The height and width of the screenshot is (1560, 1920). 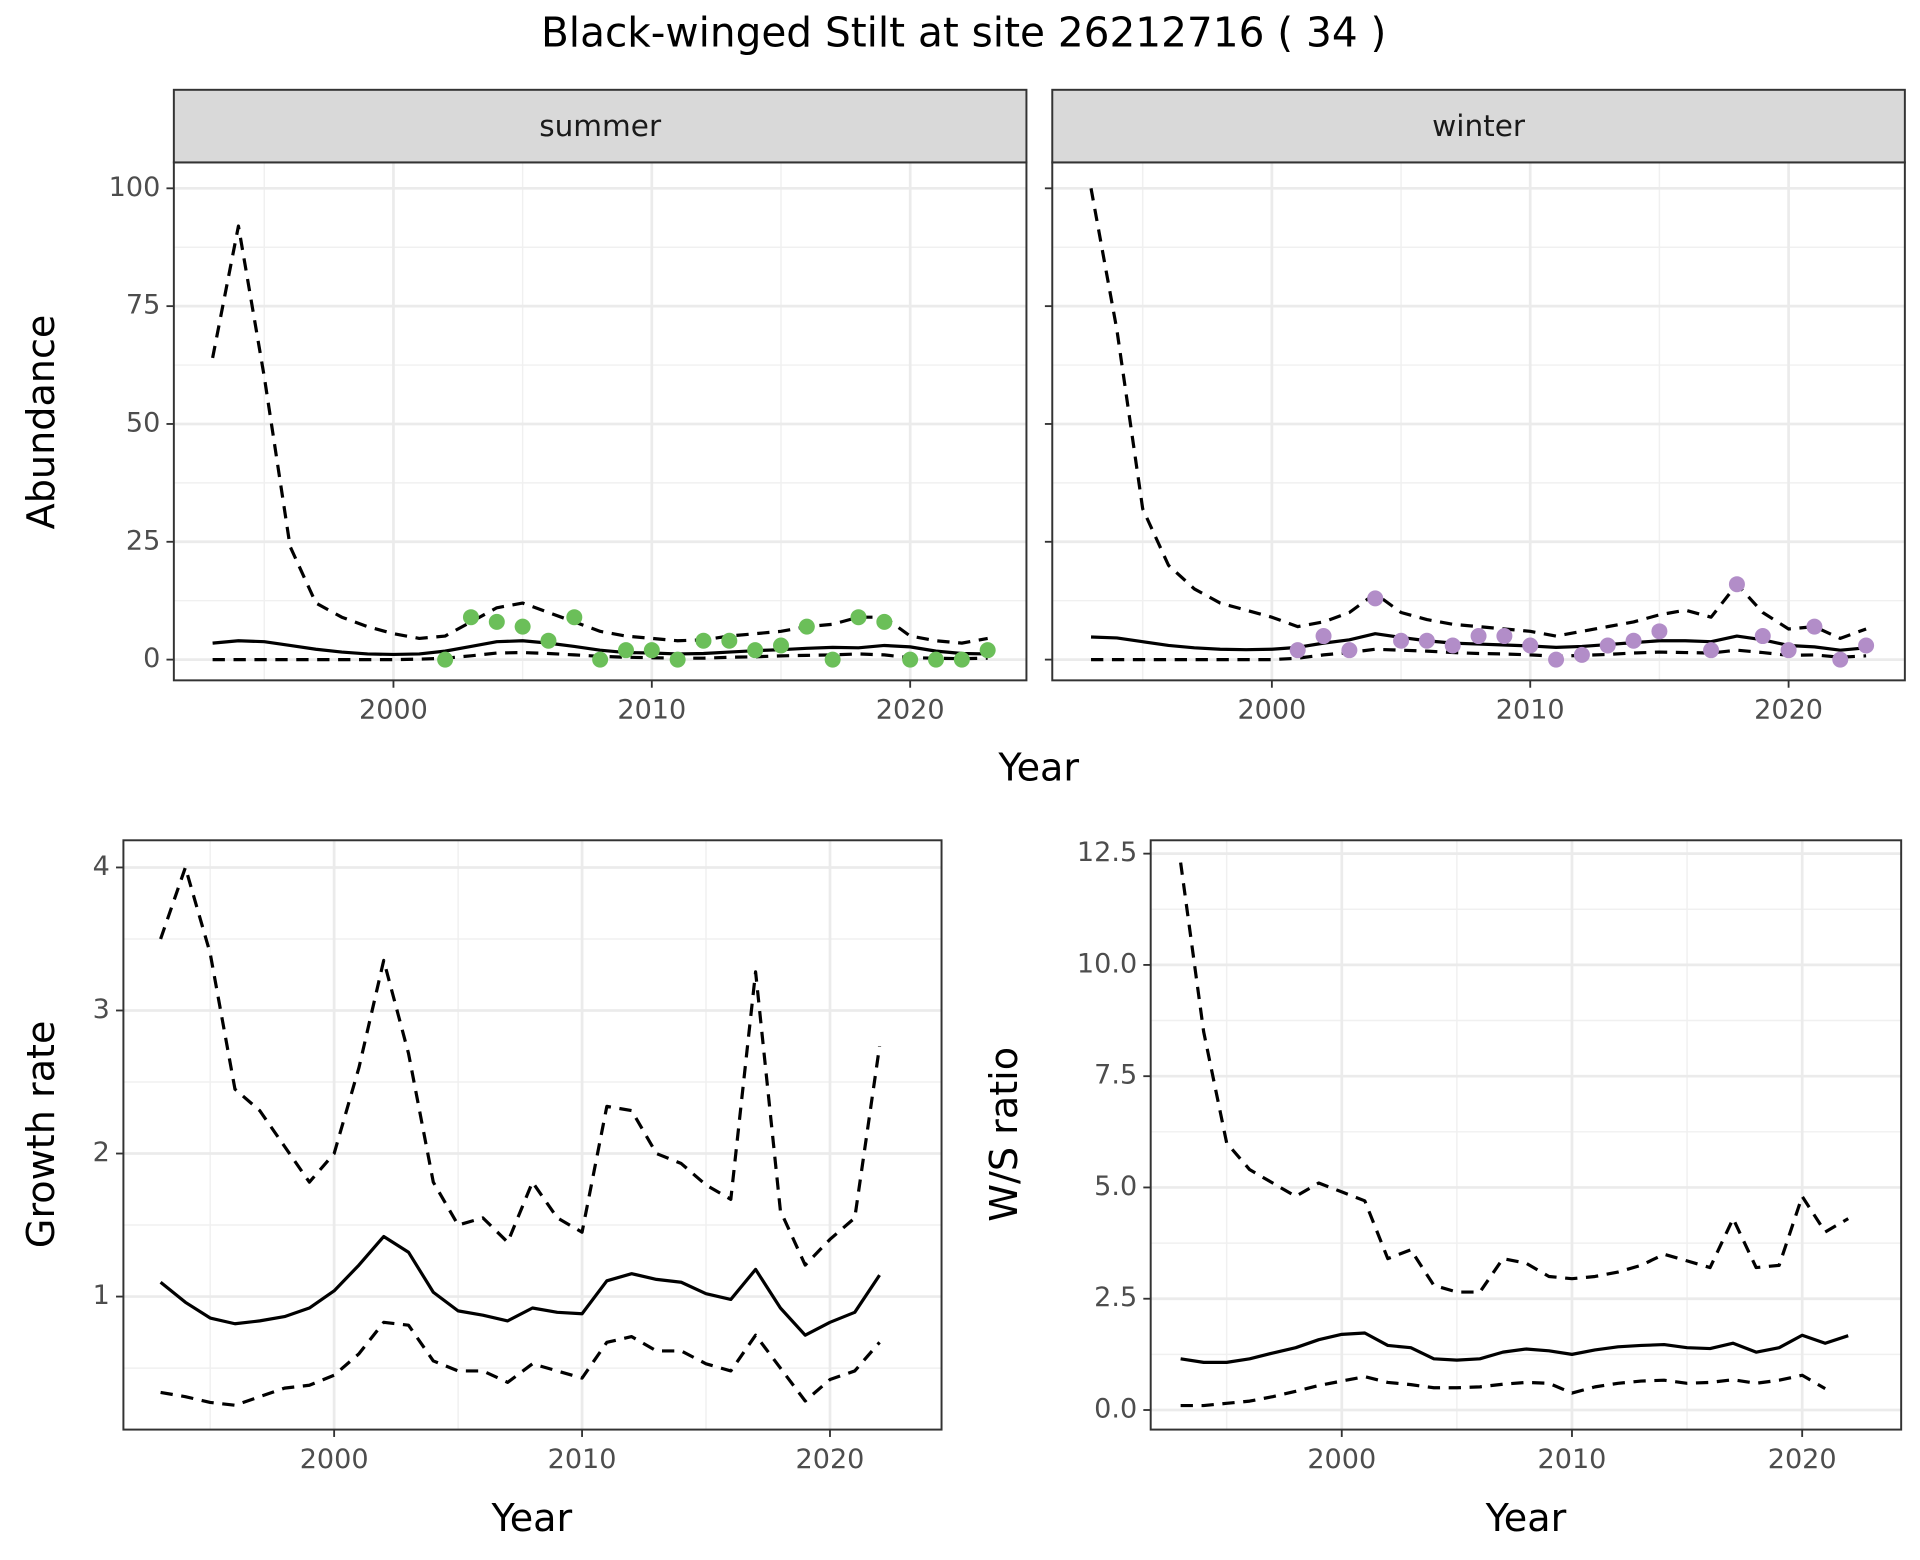 What do you see at coordinates (1107, 963) in the screenshot?
I see `y-tick-label: 10.0` at bounding box center [1107, 963].